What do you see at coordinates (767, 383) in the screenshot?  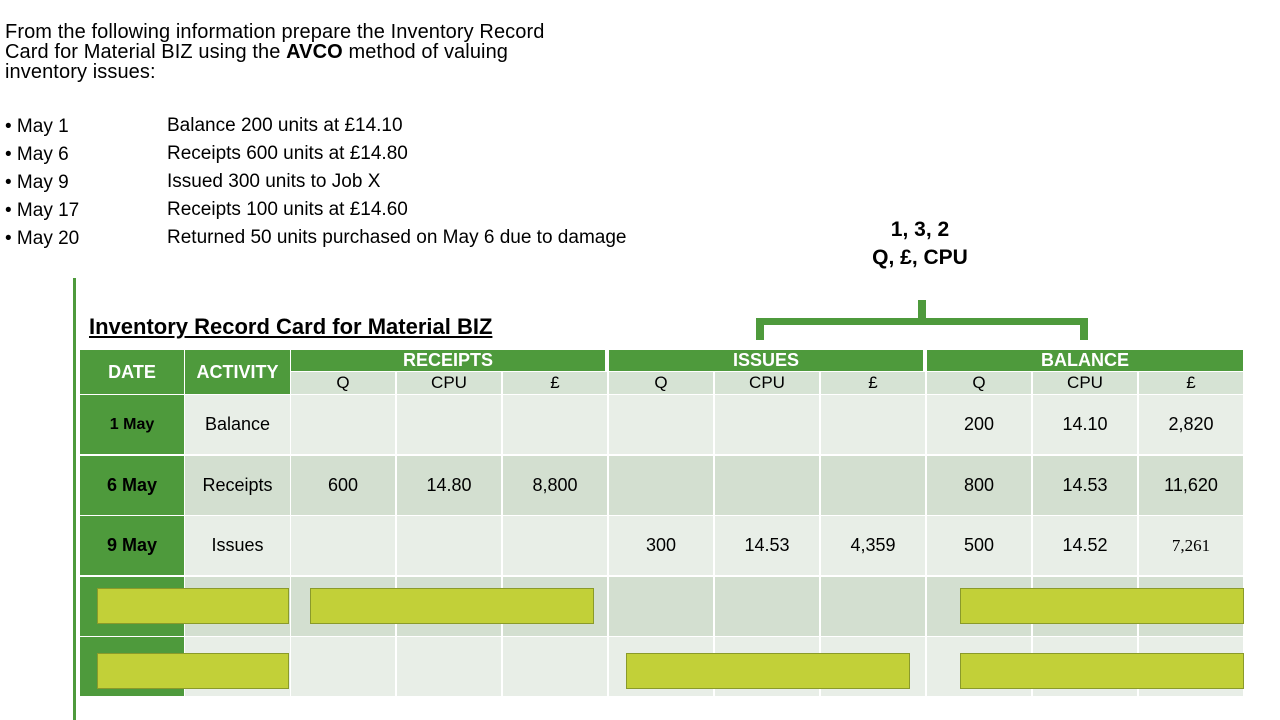 I see `subheader-issues-cpu: CPU` at bounding box center [767, 383].